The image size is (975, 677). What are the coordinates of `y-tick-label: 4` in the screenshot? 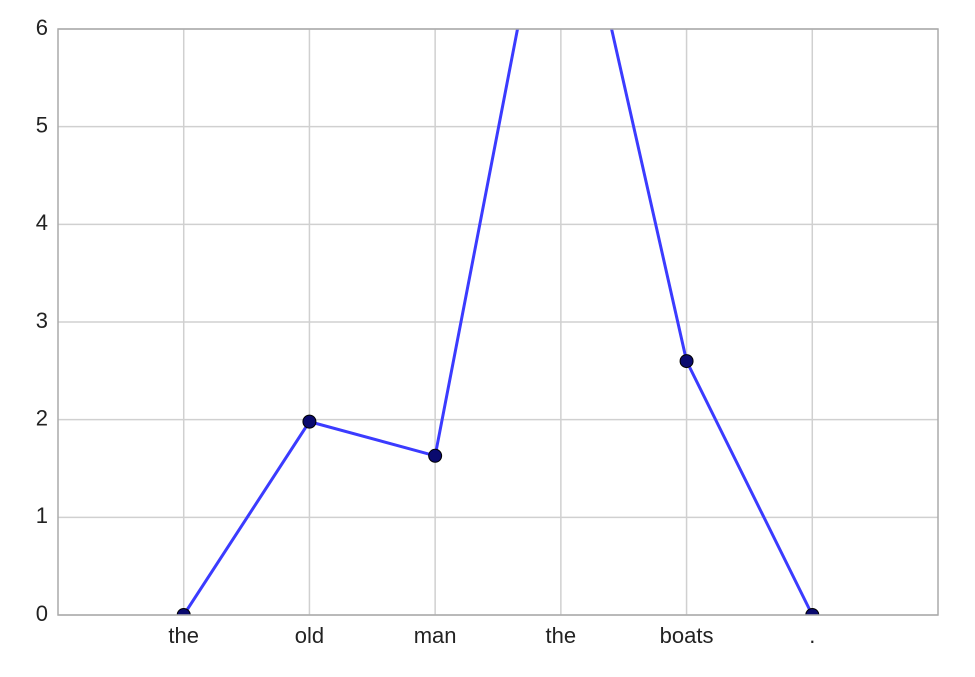 It's located at (42, 222).